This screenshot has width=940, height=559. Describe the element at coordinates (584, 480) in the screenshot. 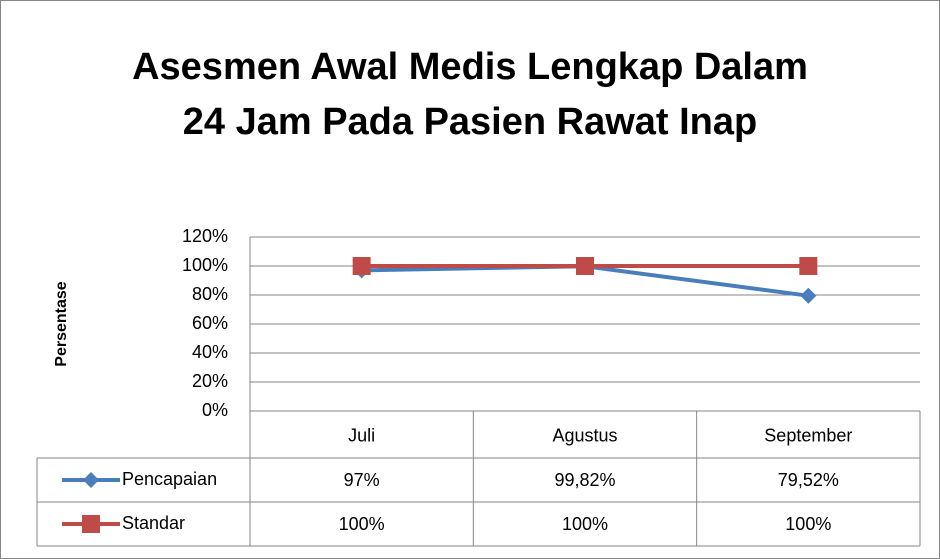

I see `data-label: 99,82%` at that location.